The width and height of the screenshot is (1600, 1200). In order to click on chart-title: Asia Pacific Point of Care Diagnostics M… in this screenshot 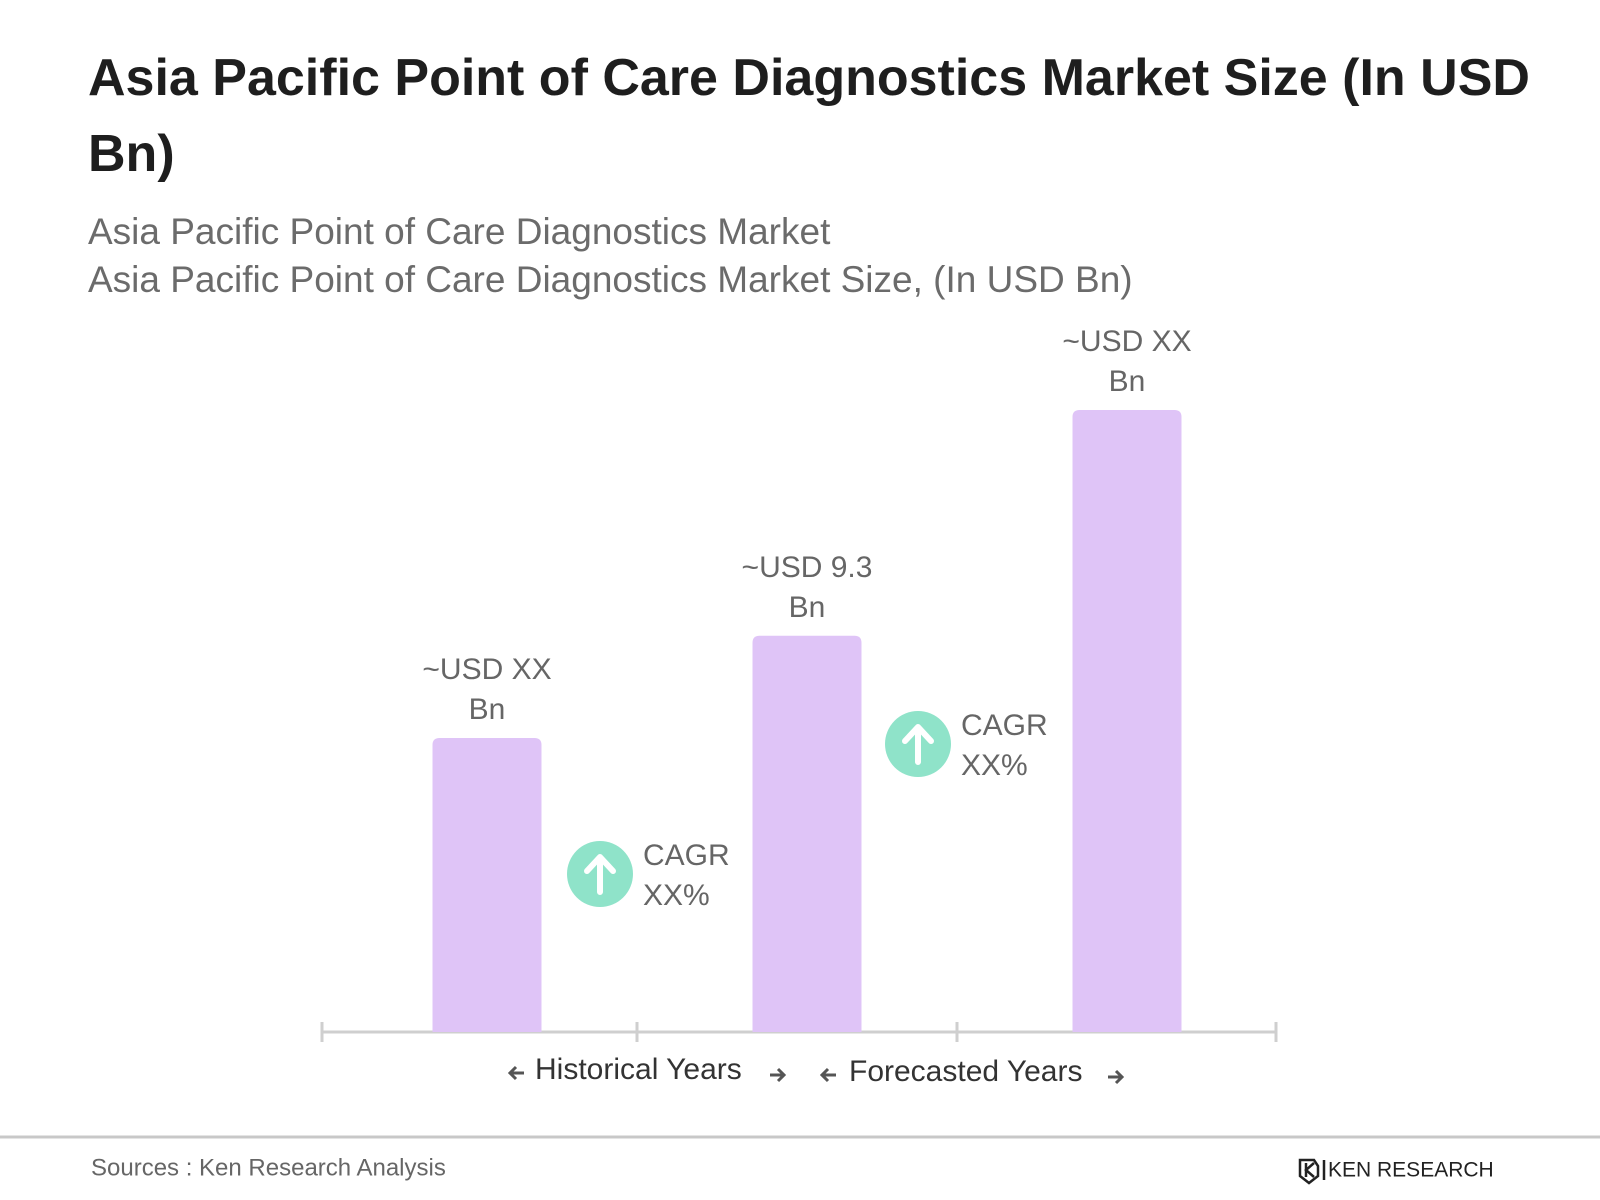, I will do `click(809, 116)`.